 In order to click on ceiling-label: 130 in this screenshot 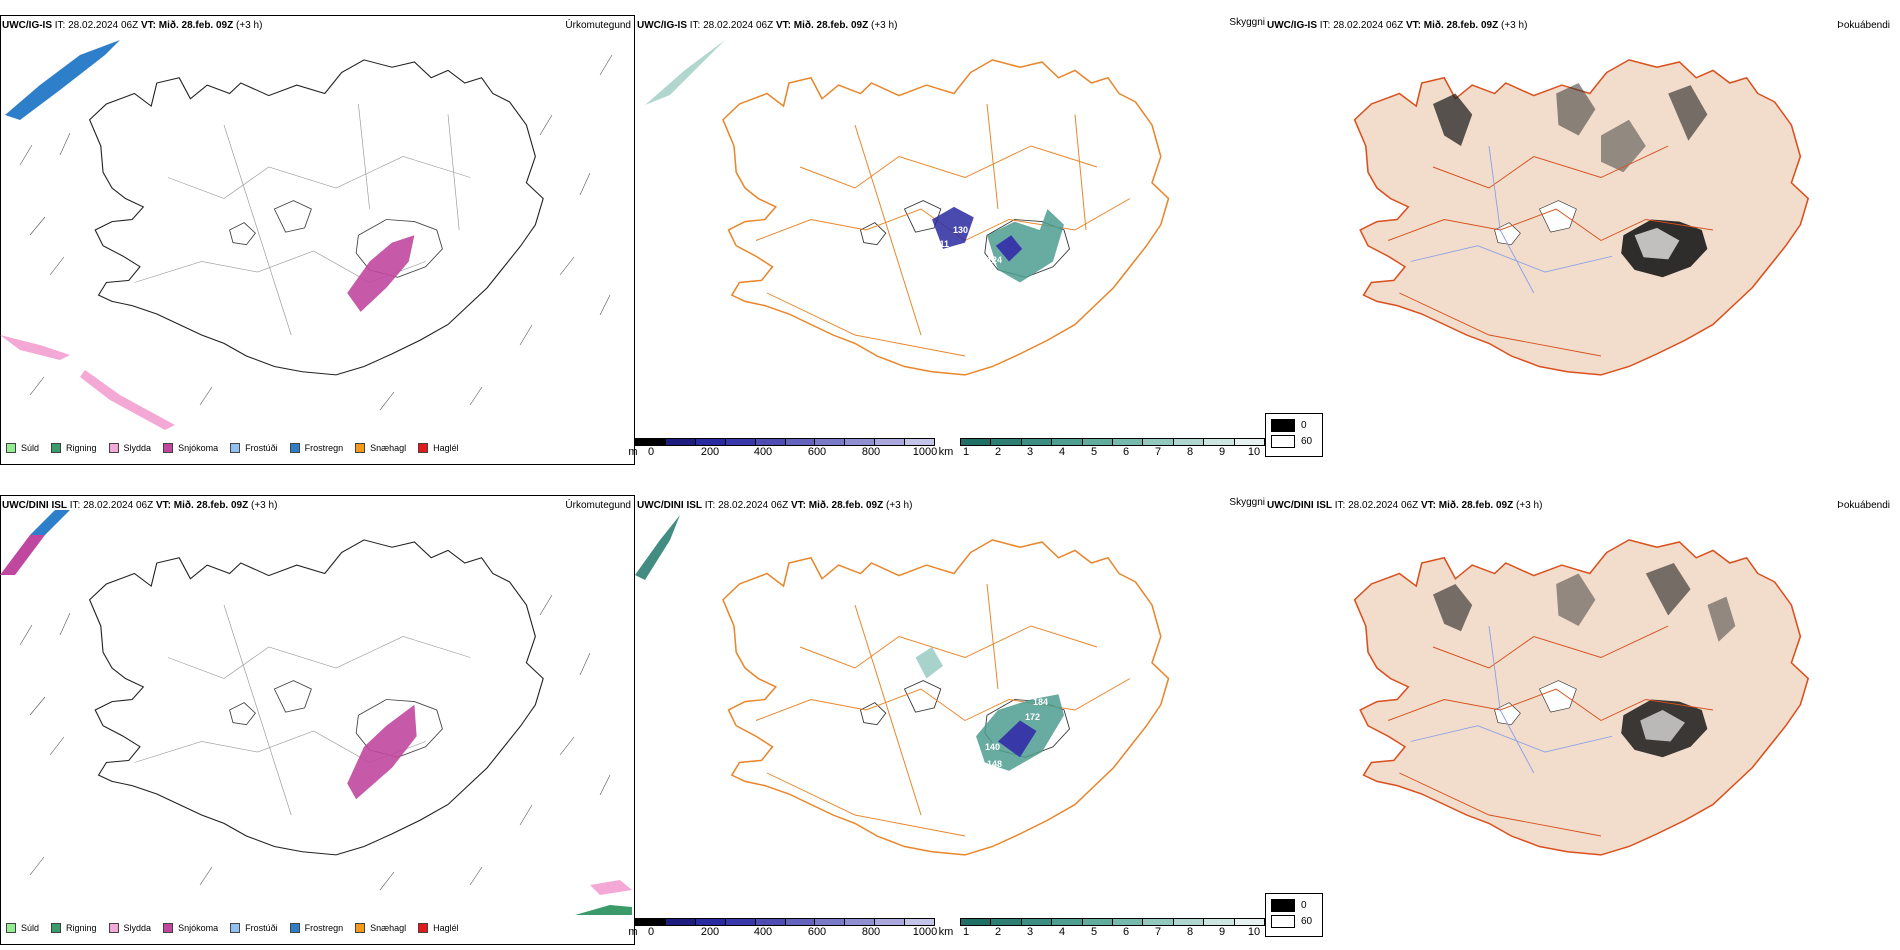, I will do `click(960, 230)`.